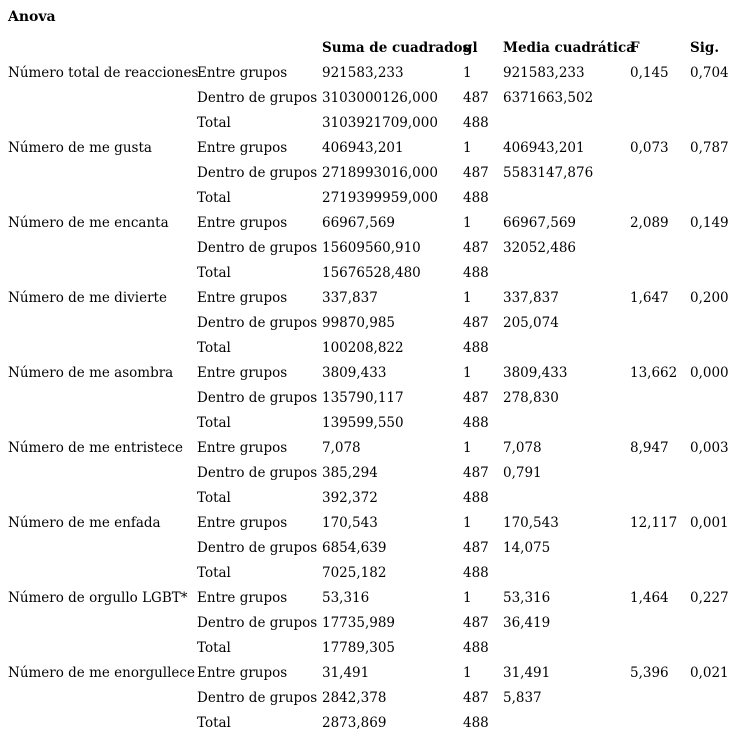 The height and width of the screenshot is (733, 737). Describe the element at coordinates (396, 48) in the screenshot. I see `header-sum-of-squares: Suma de cuadrados` at that location.